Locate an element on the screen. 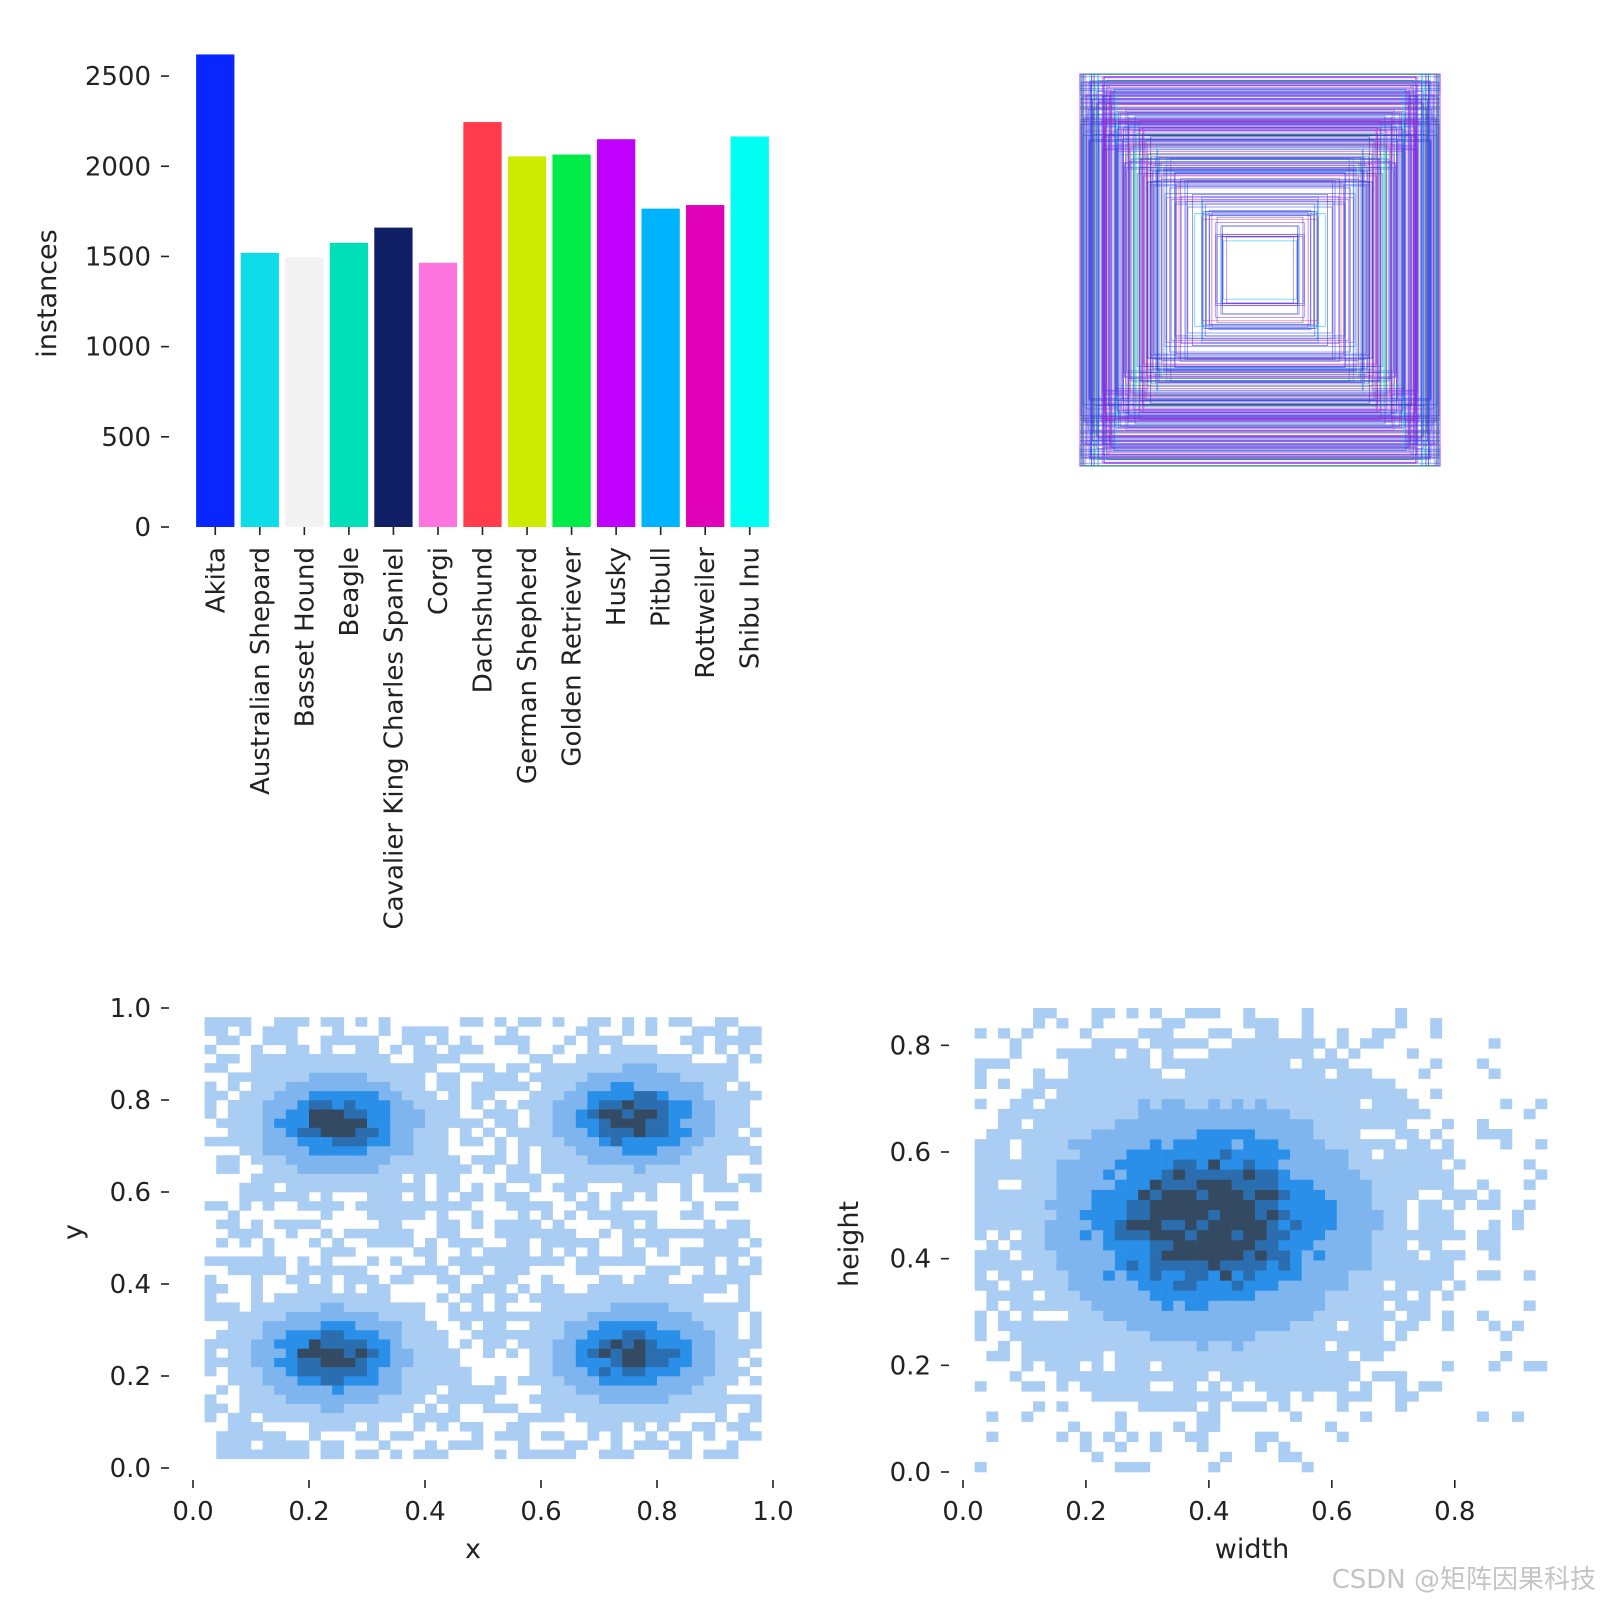 The width and height of the screenshot is (1600, 1600). bounding-box is located at coordinates (1260, 270).